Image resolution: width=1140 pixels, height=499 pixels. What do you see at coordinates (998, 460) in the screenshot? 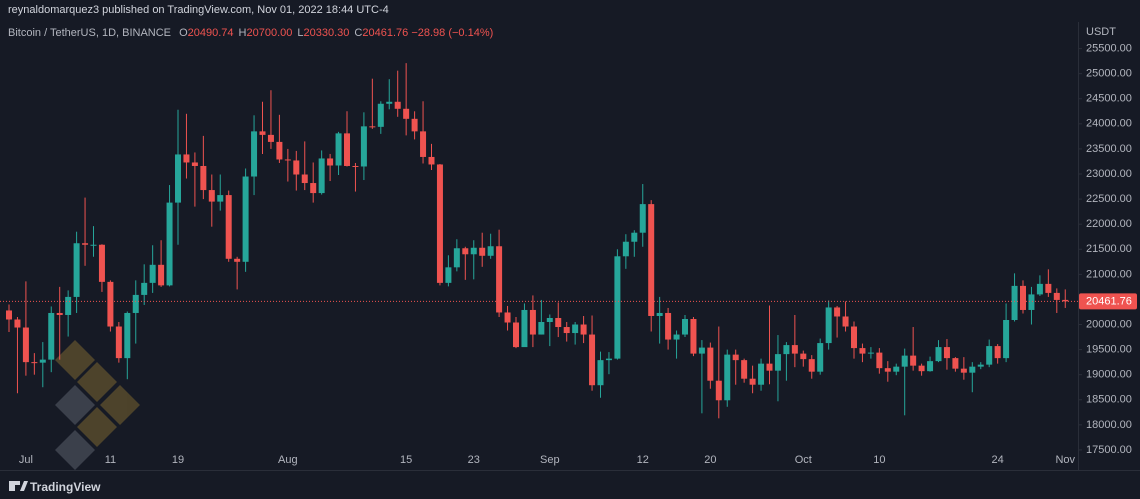
I see `x-tick-label: 24` at bounding box center [998, 460].